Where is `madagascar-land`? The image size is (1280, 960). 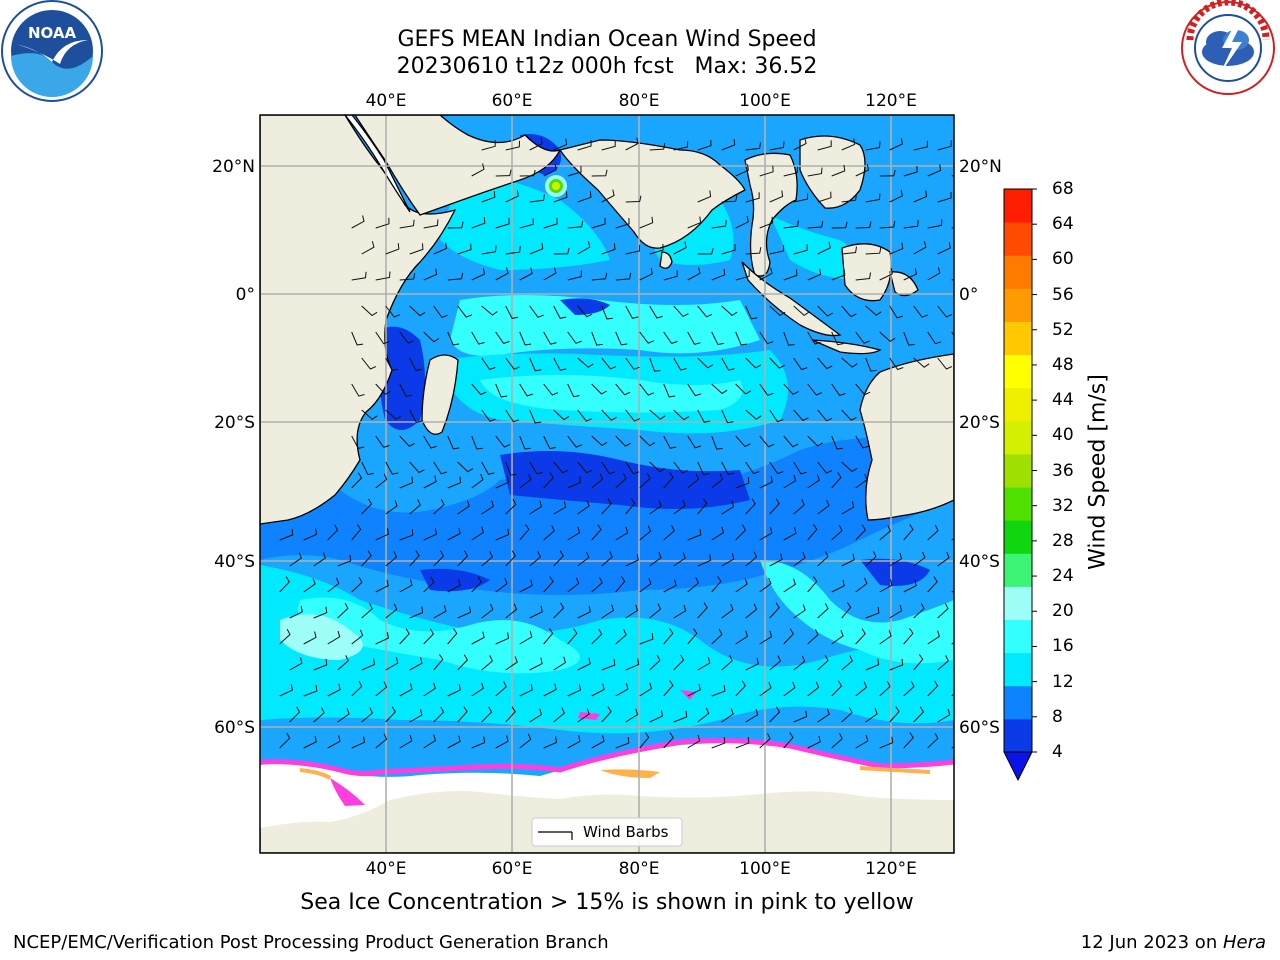 madagascar-land is located at coordinates (440, 394).